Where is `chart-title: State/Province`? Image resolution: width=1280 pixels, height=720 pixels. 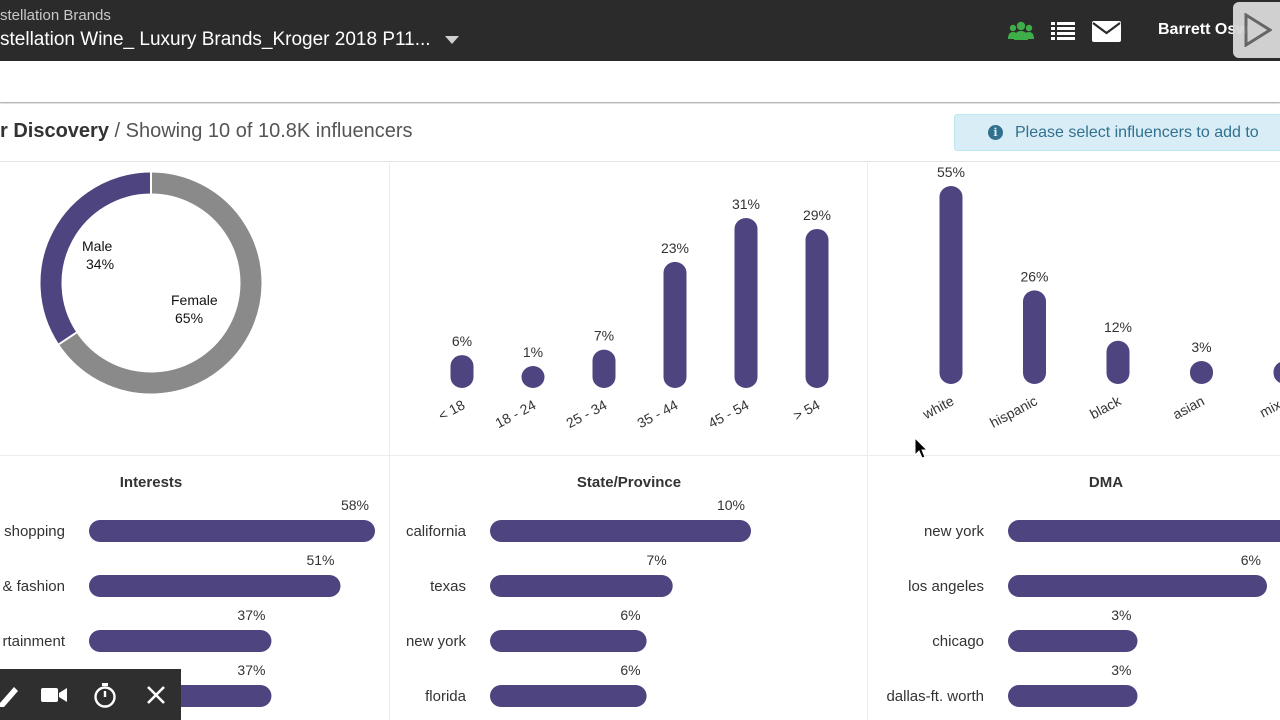
chart-title: State/Province is located at coordinates (629, 482).